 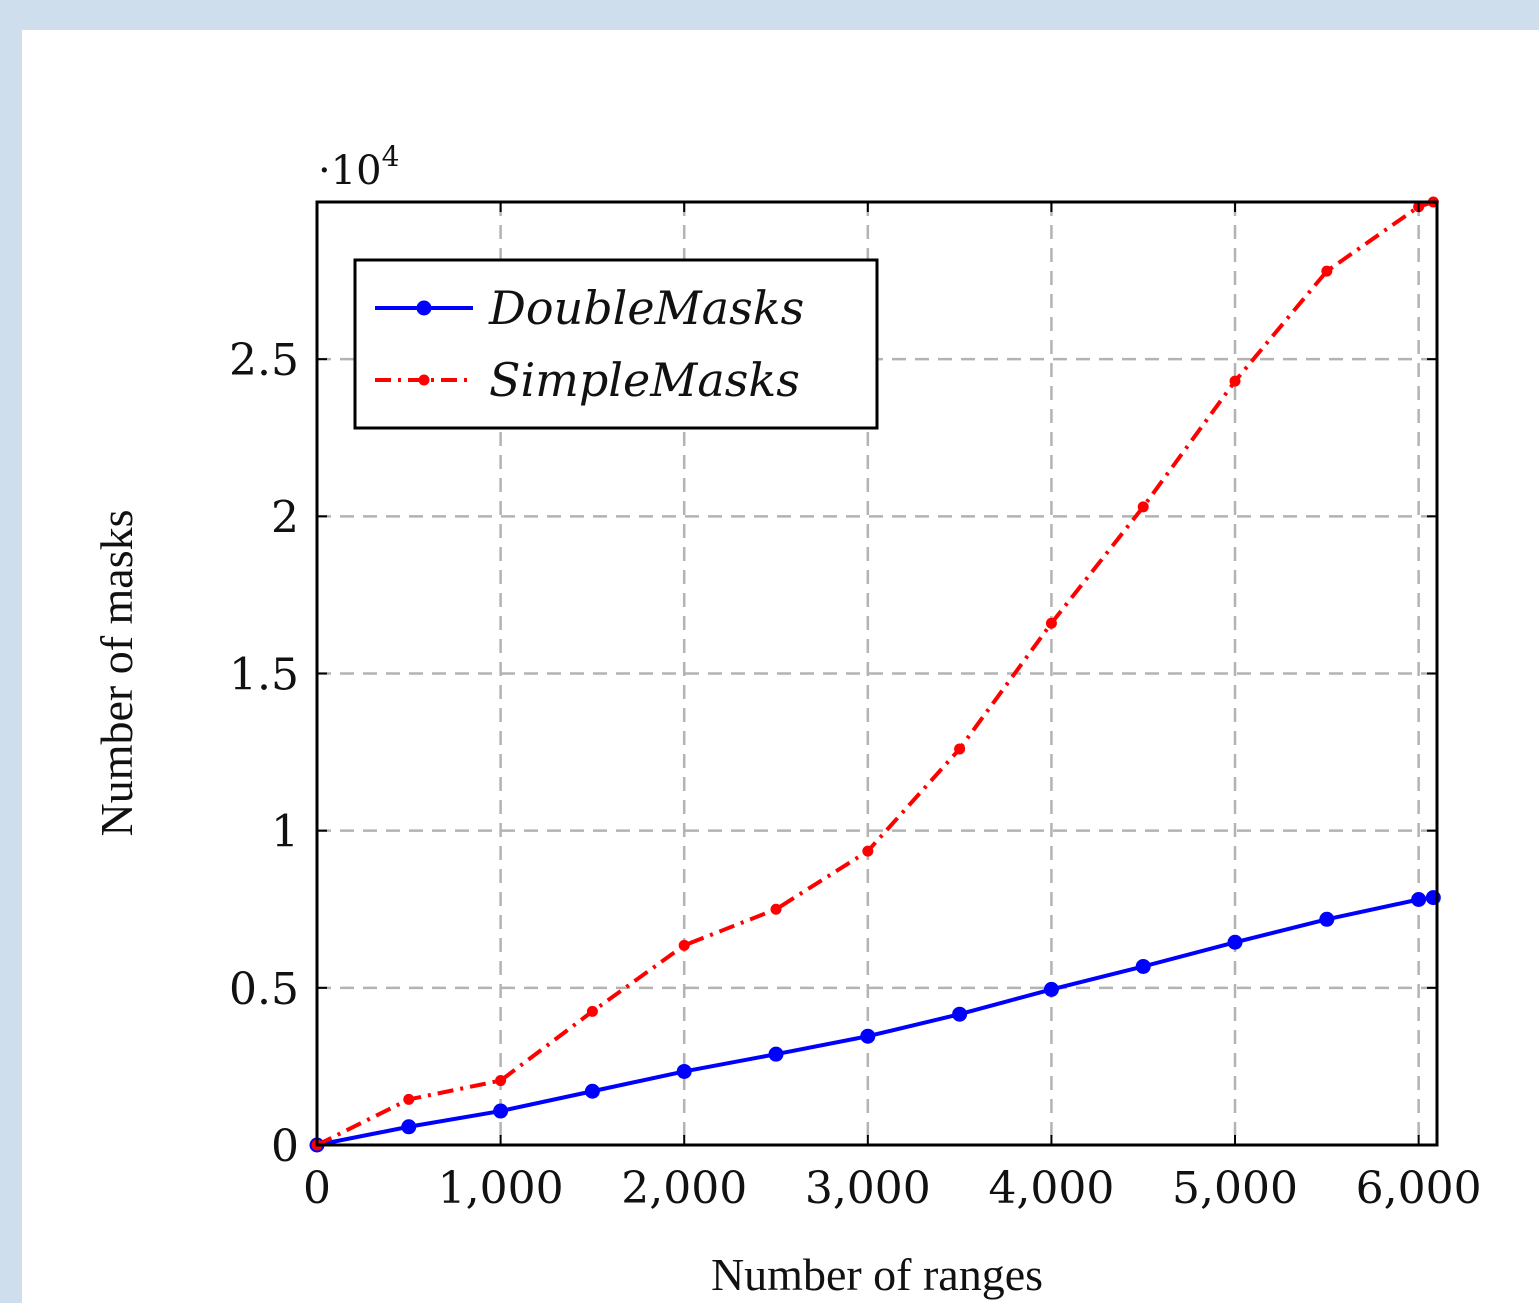 I want to click on x-tick-label: 6,000, so click(x=1419, y=1188).